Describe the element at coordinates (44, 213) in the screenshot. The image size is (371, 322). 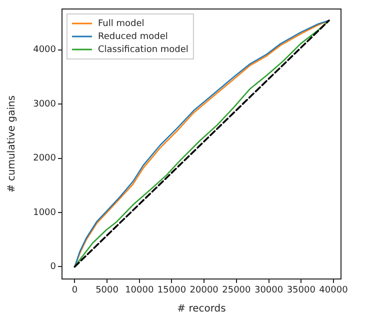
I see `y-tick-label: 1000` at that location.